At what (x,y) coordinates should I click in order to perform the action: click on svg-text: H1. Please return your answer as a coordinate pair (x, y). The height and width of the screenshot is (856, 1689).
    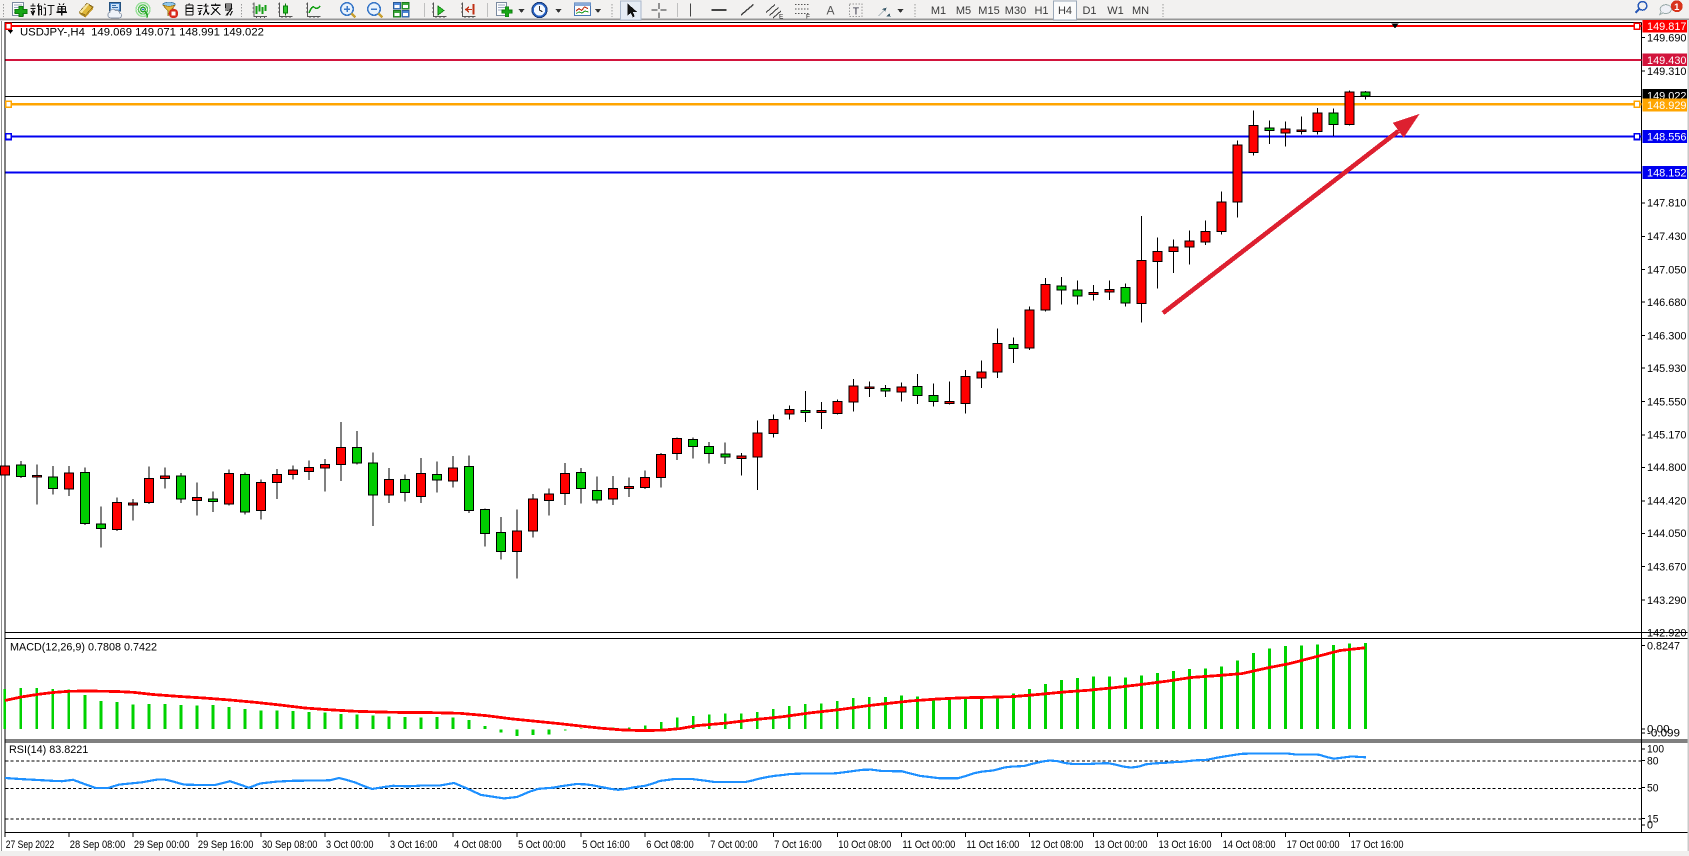
    Looking at the image, I should click on (1041, 11).